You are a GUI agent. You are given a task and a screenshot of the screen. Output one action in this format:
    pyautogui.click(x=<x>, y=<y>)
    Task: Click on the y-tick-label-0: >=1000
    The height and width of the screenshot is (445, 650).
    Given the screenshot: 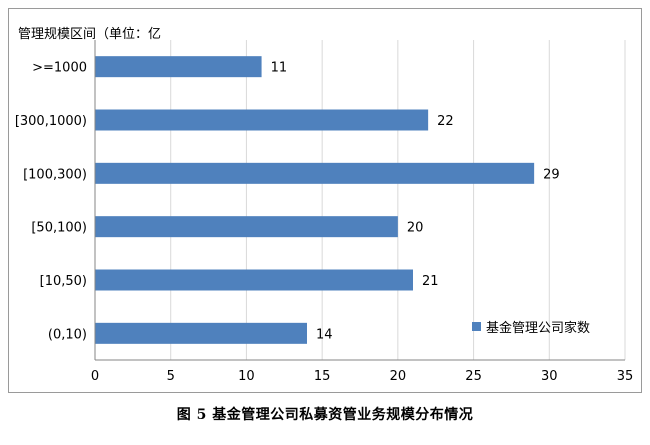 What is the action you would take?
    pyautogui.click(x=59, y=68)
    